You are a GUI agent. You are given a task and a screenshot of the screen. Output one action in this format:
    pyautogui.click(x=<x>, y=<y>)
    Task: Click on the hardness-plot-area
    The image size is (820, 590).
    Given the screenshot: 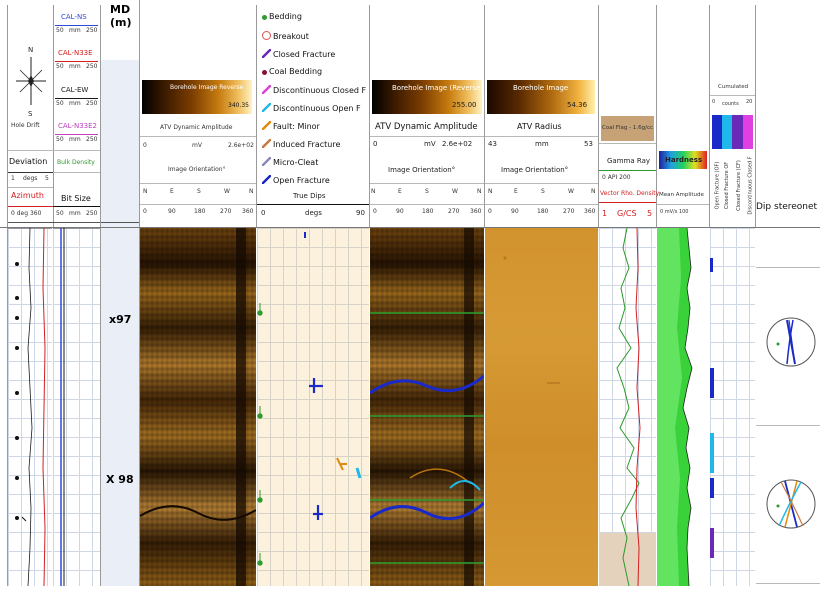 What is the action you would take?
    pyautogui.click(x=683, y=407)
    